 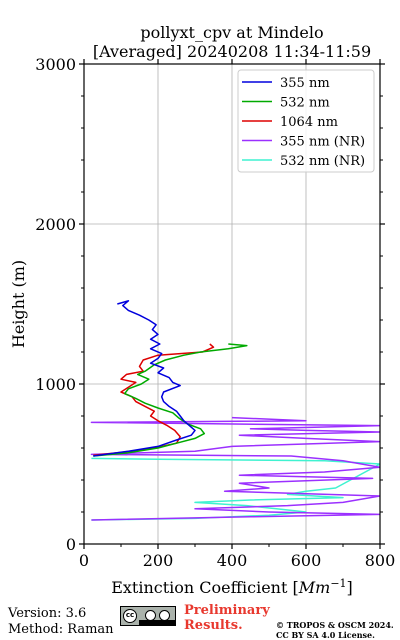 I want to click on x-axis-label: Extinction Coefficient [Mm−1], so click(x=232, y=587).